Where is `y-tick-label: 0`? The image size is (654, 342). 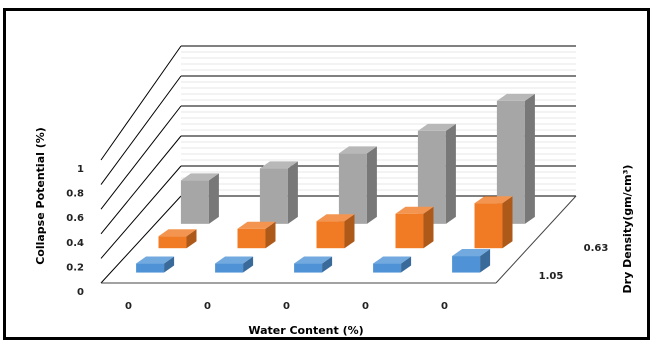
y-tick-label: 0 is located at coordinates (80, 292).